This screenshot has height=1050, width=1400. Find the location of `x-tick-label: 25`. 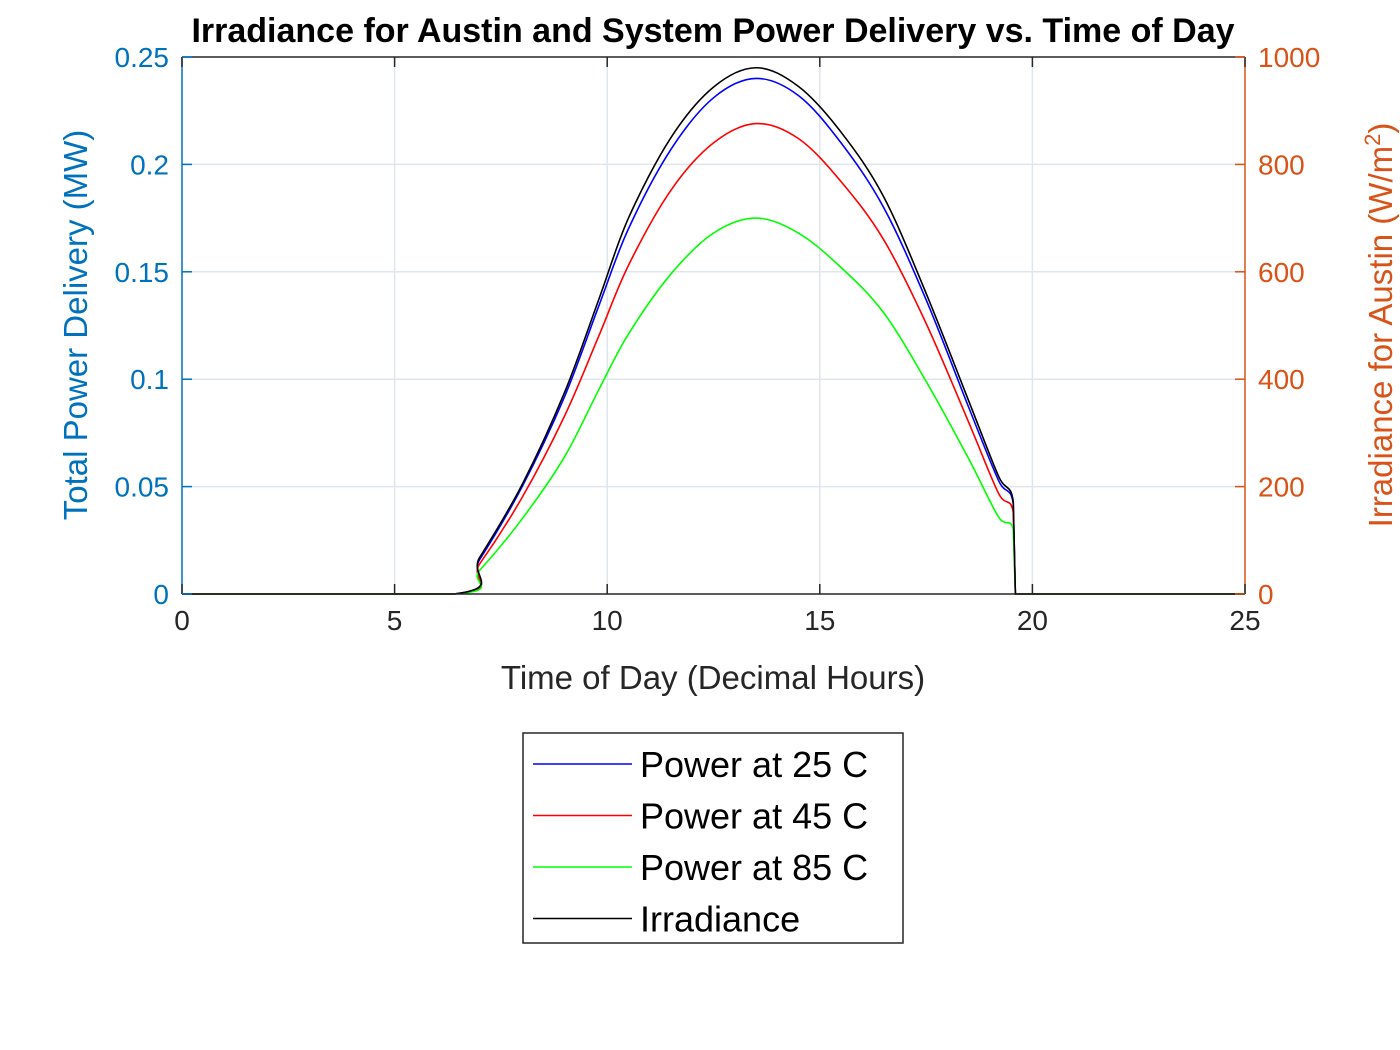

x-tick-label: 25 is located at coordinates (1244, 620).